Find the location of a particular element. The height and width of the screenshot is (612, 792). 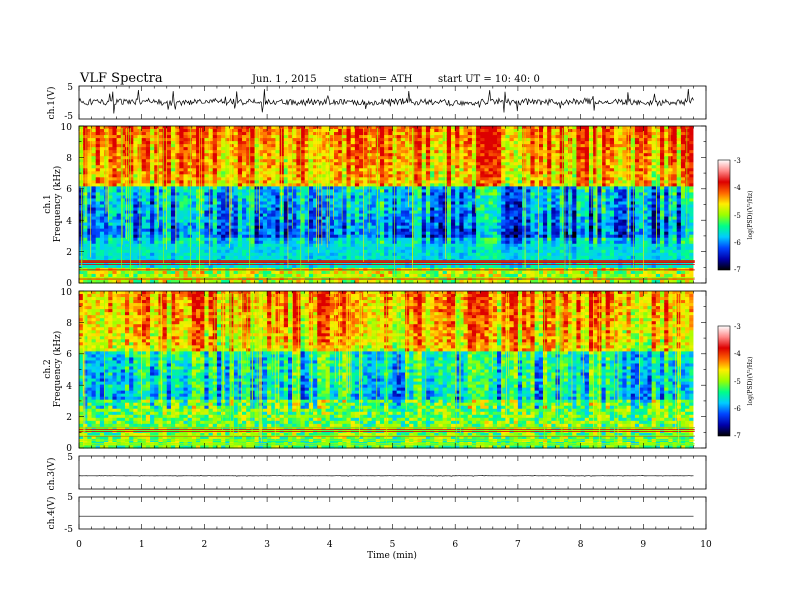

time-tick-6: 6 is located at coordinates (455, 545).